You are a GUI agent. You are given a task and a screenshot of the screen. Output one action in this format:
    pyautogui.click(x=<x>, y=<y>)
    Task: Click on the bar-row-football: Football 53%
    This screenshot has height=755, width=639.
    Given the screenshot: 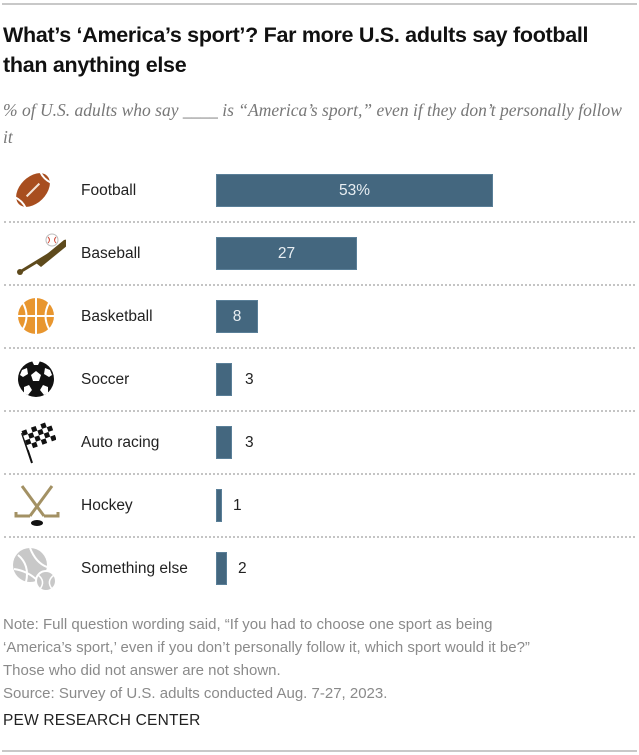 What is the action you would take?
    pyautogui.click(x=319, y=190)
    